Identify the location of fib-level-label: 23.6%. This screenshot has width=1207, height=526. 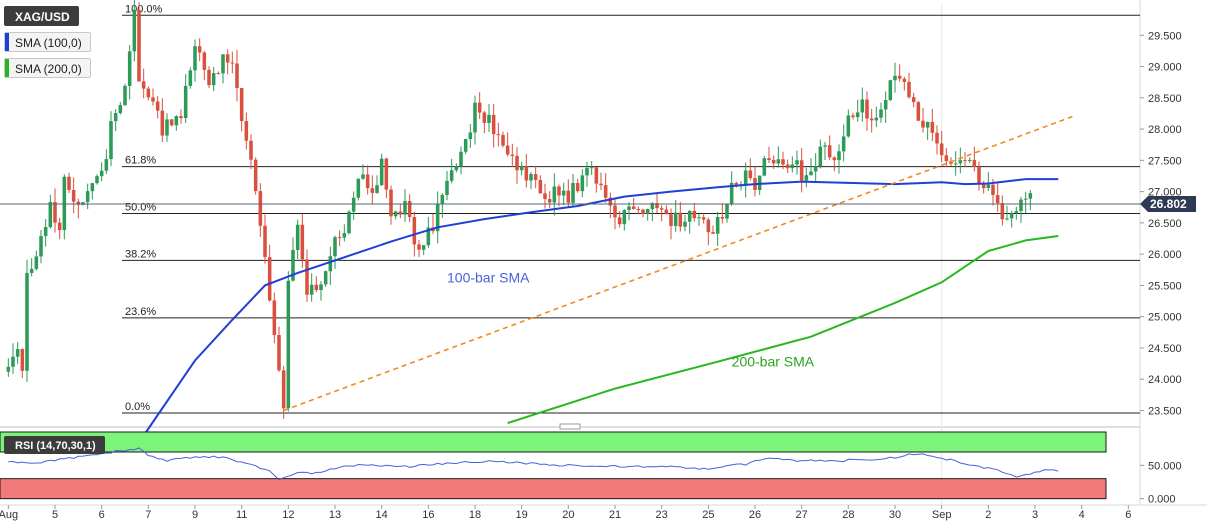
(140, 312).